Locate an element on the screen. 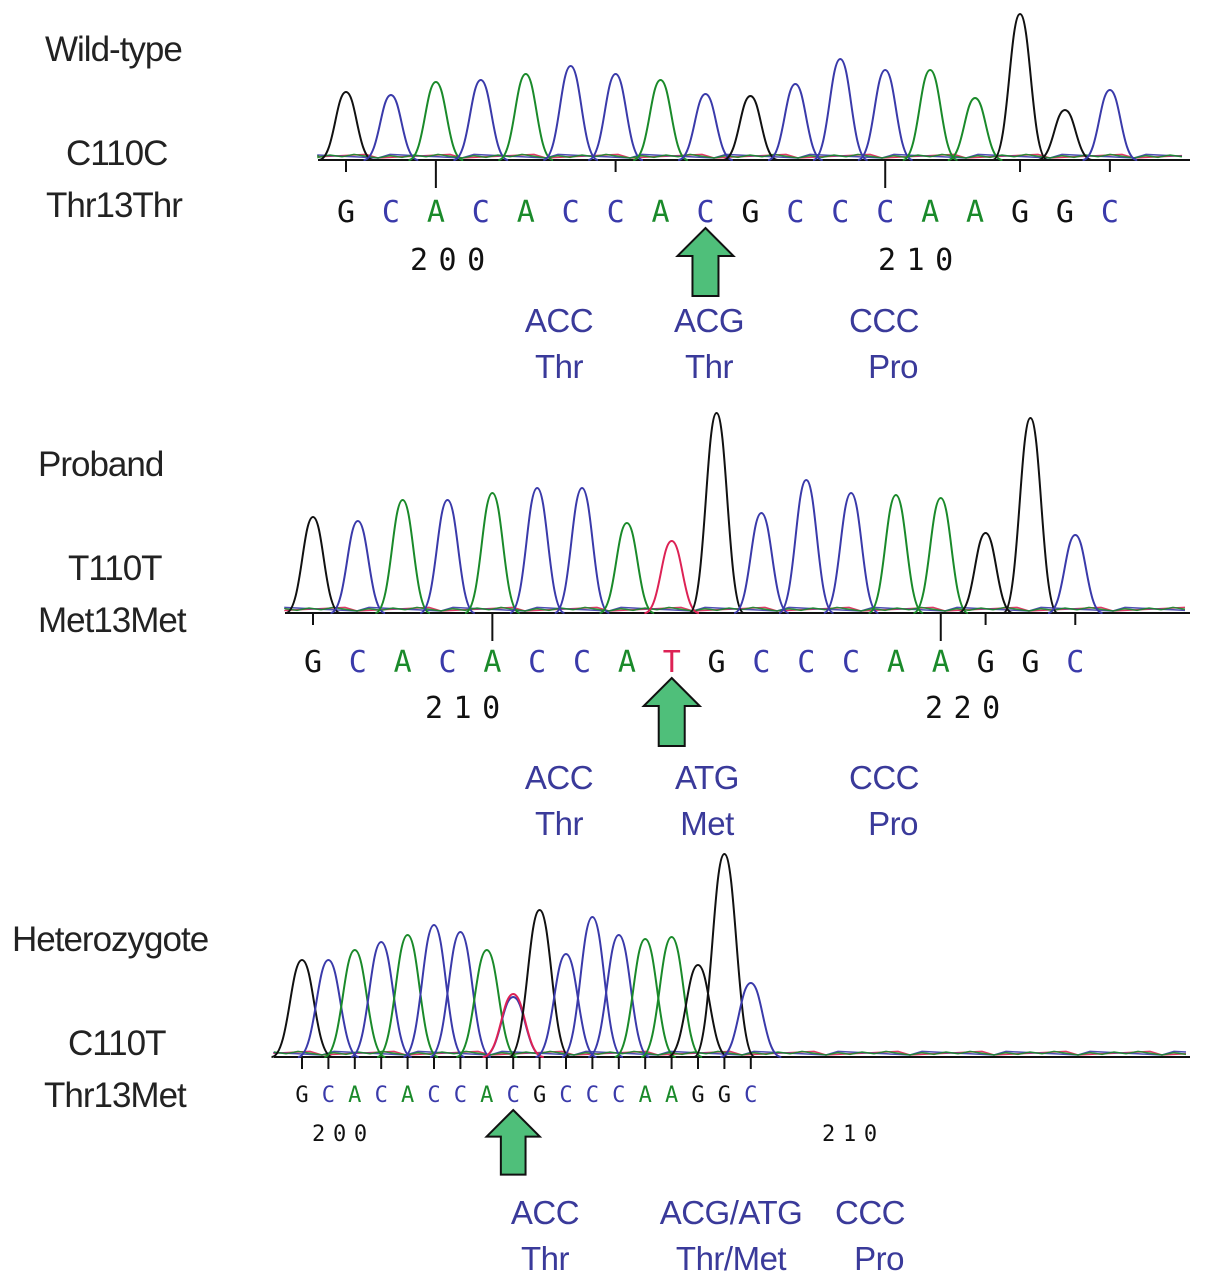 The height and width of the screenshot is (1285, 1205). heterozygote-protein: Thr13Met is located at coordinates (115, 1095).